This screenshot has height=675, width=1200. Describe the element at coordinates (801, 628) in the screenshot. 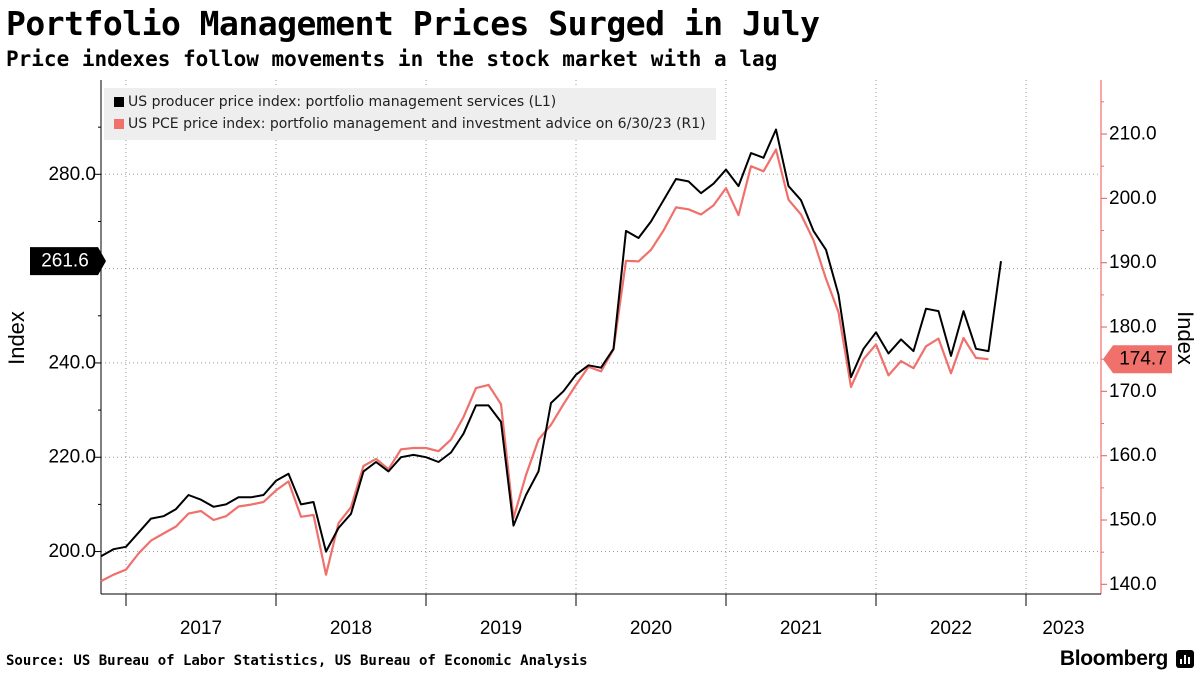

I see `x-tick-label: 2021` at that location.